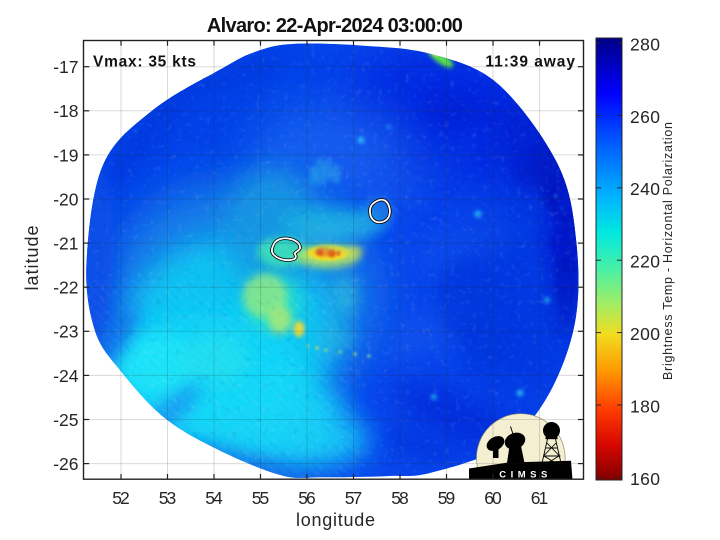 This screenshot has width=720, height=540. Describe the element at coordinates (353, 498) in the screenshot. I see `svg-text: 57` at that location.